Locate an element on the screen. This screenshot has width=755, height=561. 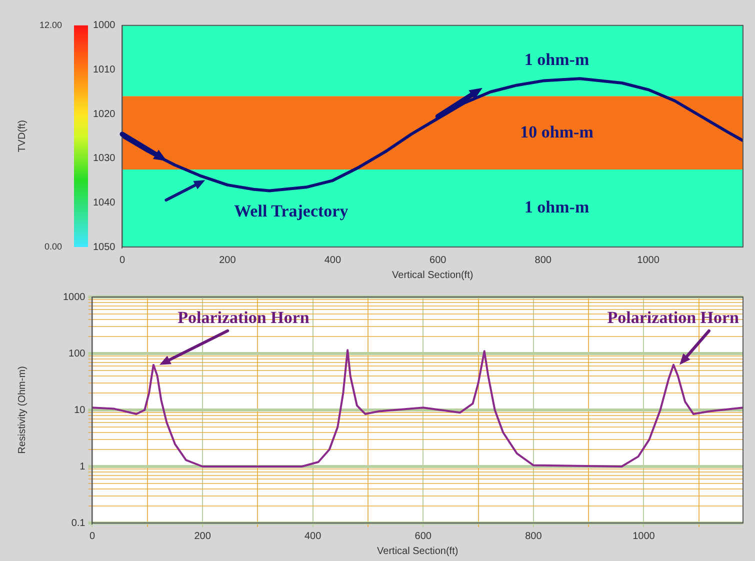
y-tick-label: 1050 is located at coordinates (104, 247).